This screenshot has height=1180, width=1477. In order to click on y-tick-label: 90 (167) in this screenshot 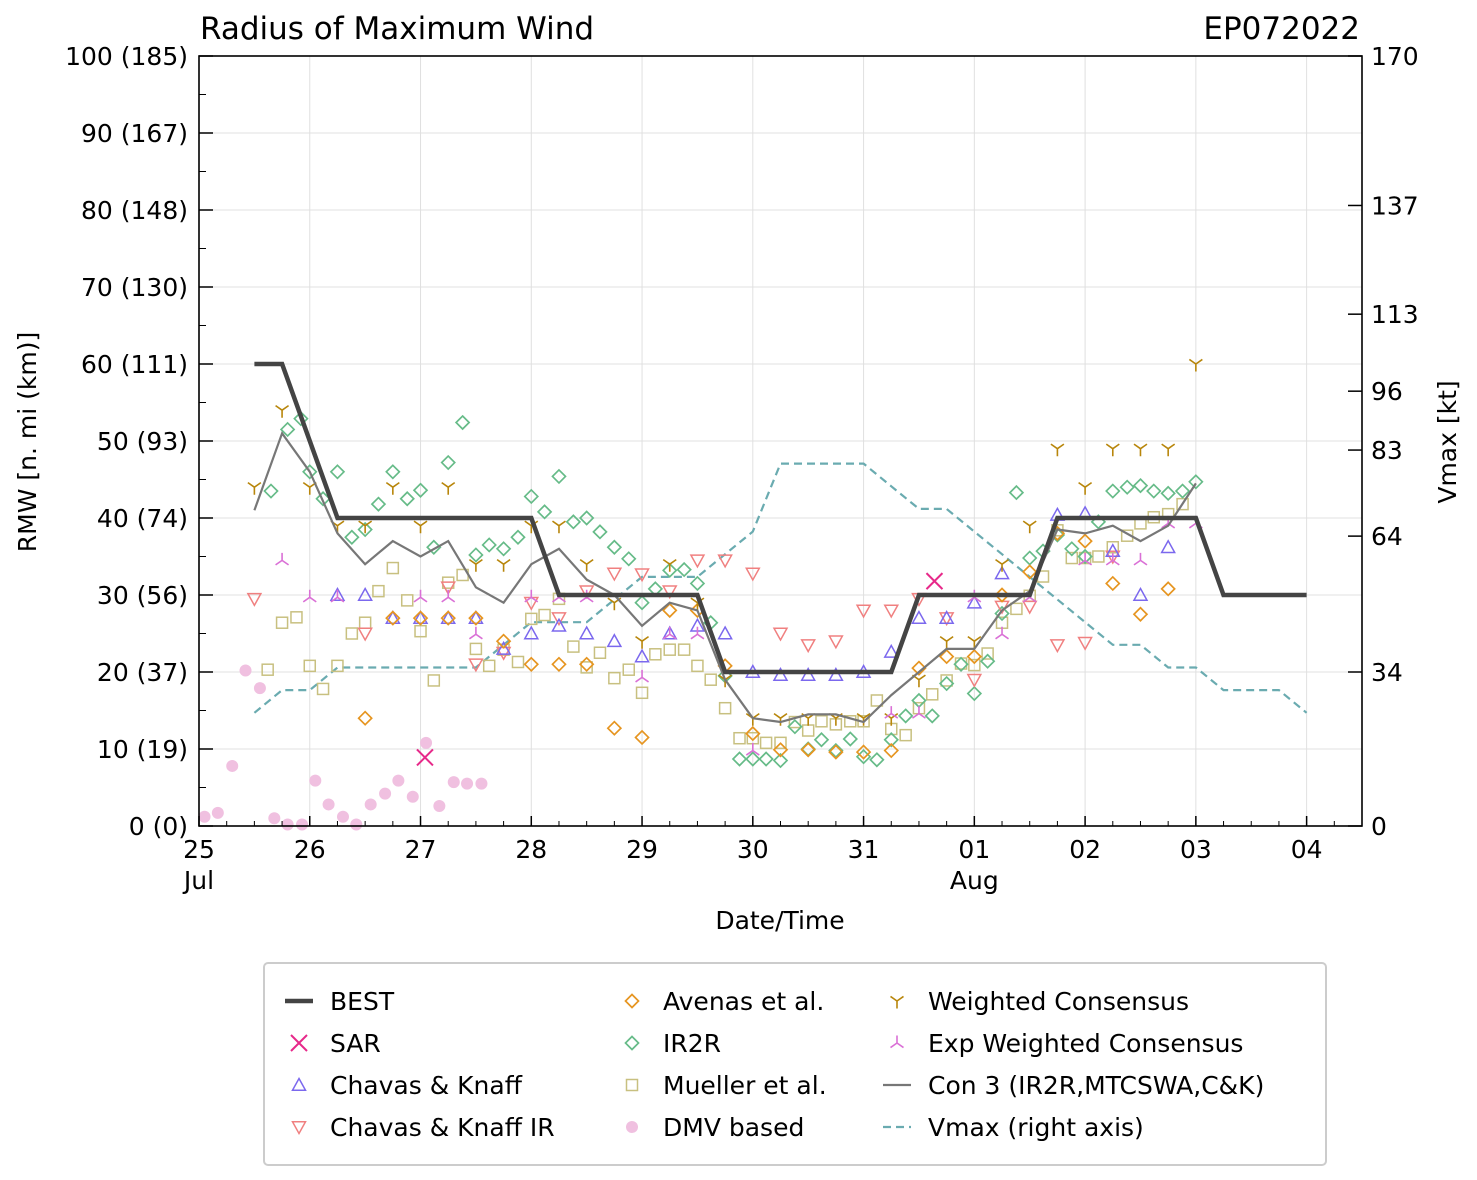, I will do `click(134, 133)`.